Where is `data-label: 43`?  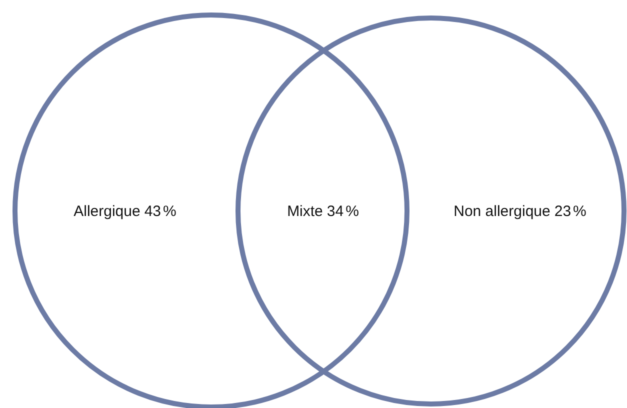 data-label: 43 is located at coordinates (153, 211).